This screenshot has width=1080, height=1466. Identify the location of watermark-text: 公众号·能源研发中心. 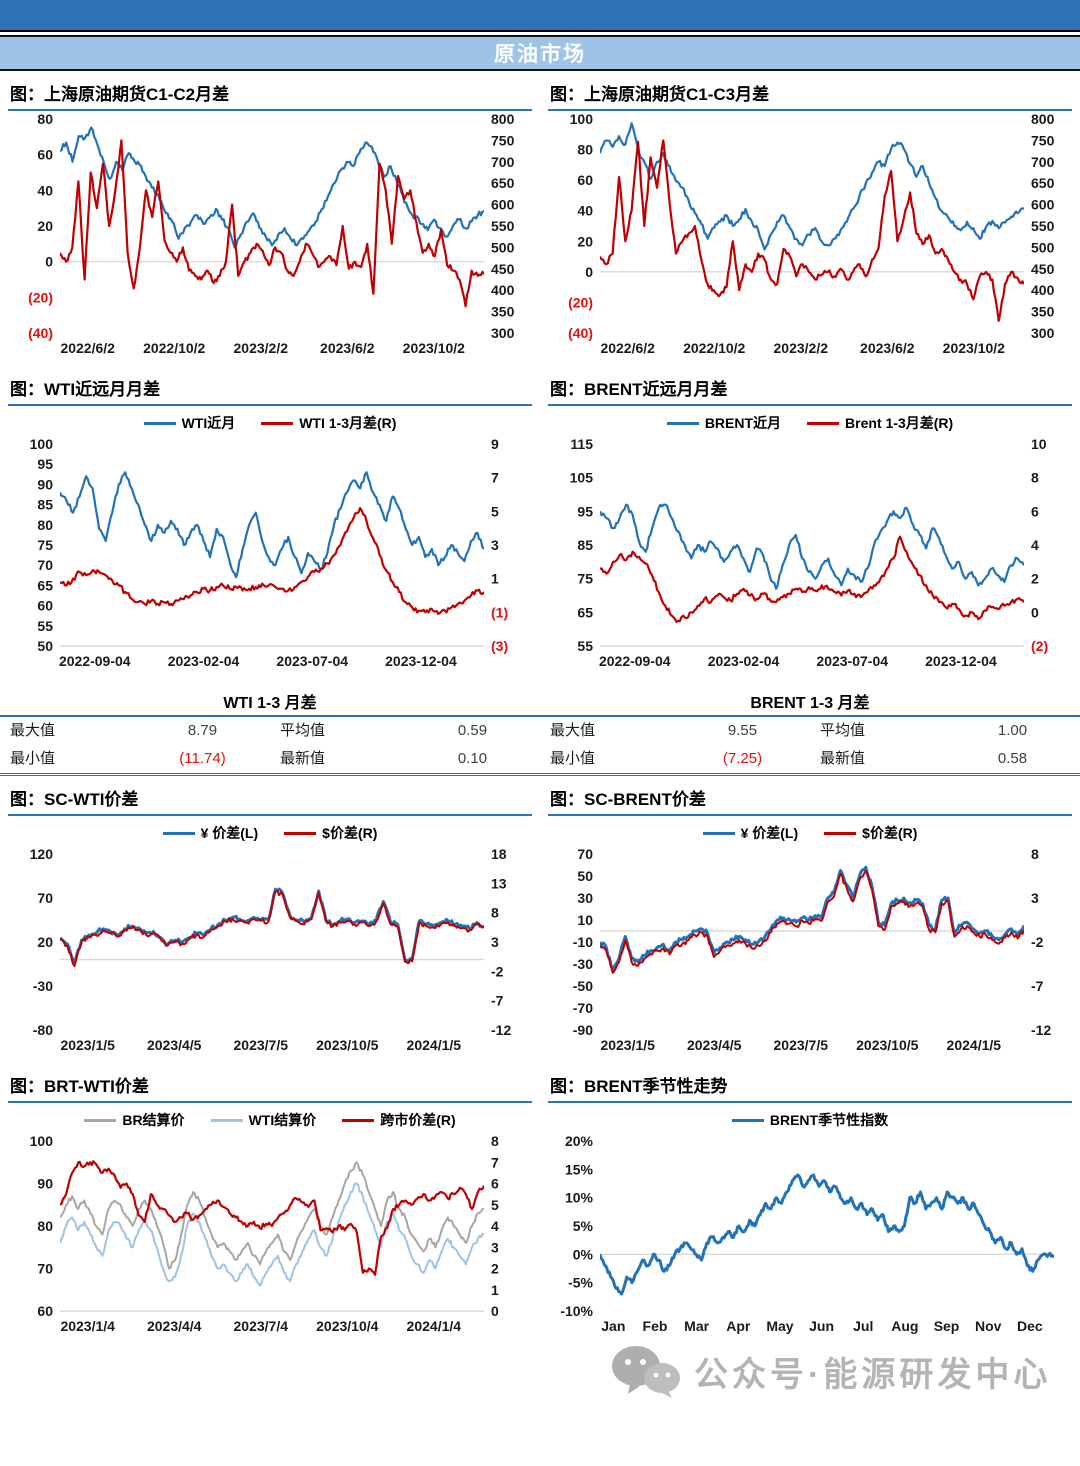
(873, 1374).